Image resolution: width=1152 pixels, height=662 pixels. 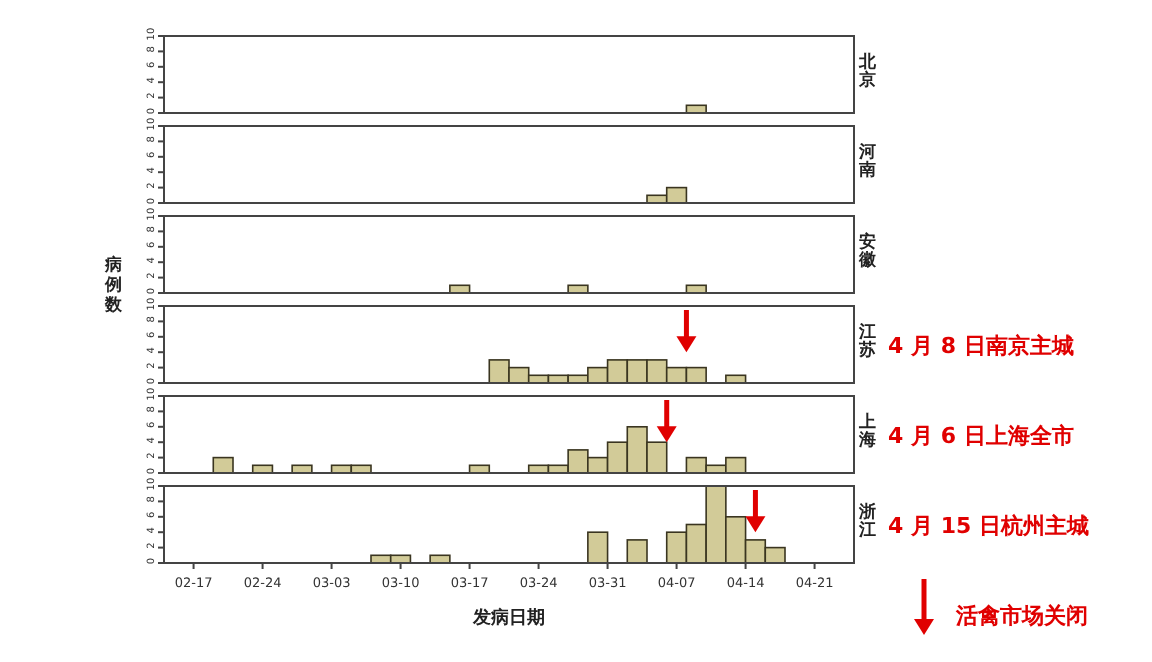 What do you see at coordinates (1021, 616) in the screenshot?
I see `text: 活禽市场关闭` at bounding box center [1021, 616].